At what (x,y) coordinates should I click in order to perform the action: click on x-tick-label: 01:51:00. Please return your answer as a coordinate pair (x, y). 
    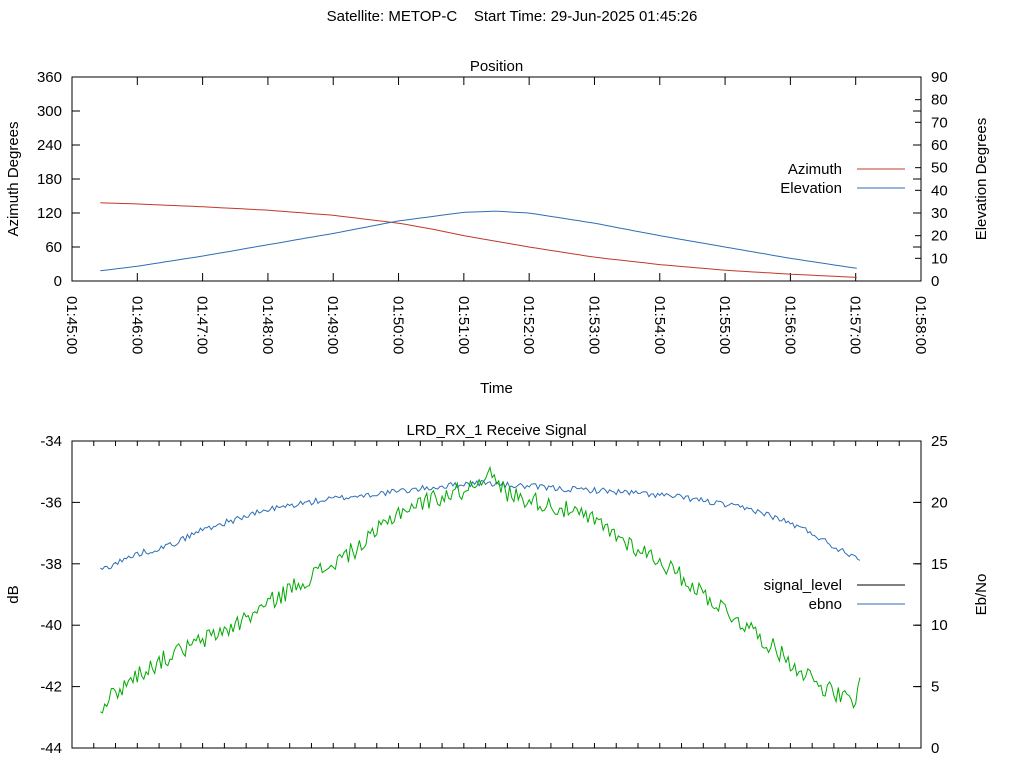
    Looking at the image, I should click on (463, 325).